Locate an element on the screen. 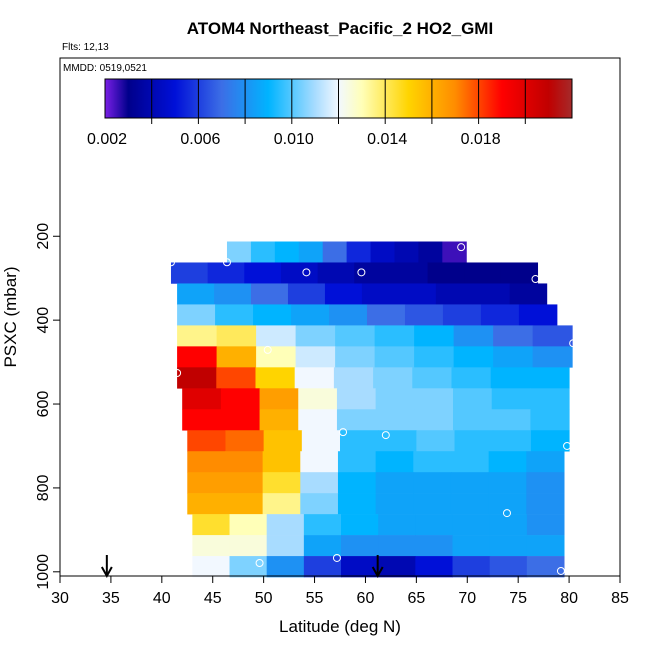  x-tick-label: 35 is located at coordinates (111, 598).